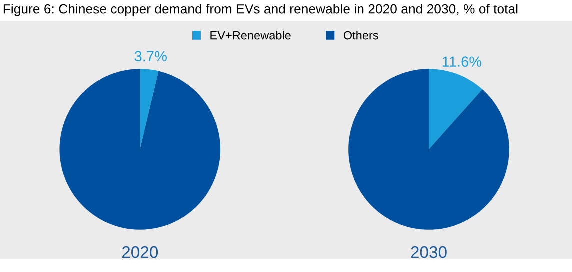  Describe the element at coordinates (250, 35) in the screenshot. I see `legend-label: EV+Renewable` at that location.